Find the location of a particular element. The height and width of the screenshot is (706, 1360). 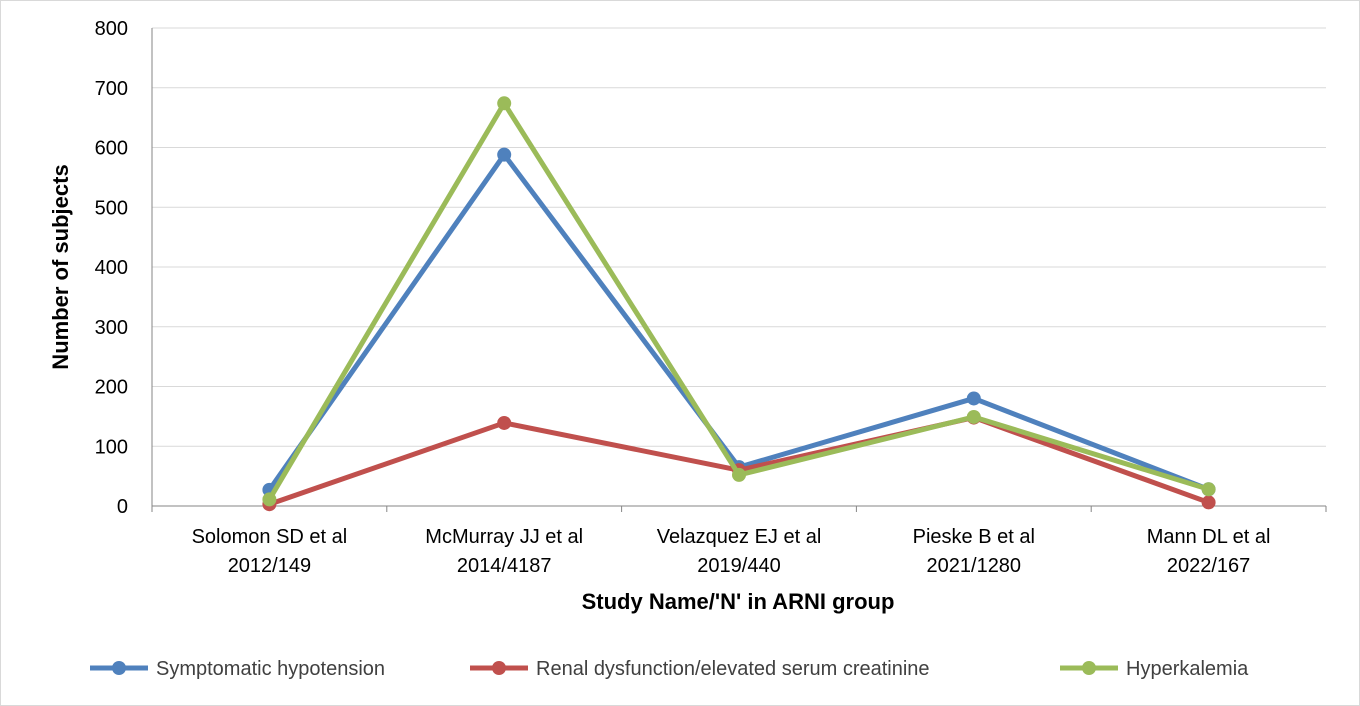

y-tick-label: 400 is located at coordinates (111, 268).